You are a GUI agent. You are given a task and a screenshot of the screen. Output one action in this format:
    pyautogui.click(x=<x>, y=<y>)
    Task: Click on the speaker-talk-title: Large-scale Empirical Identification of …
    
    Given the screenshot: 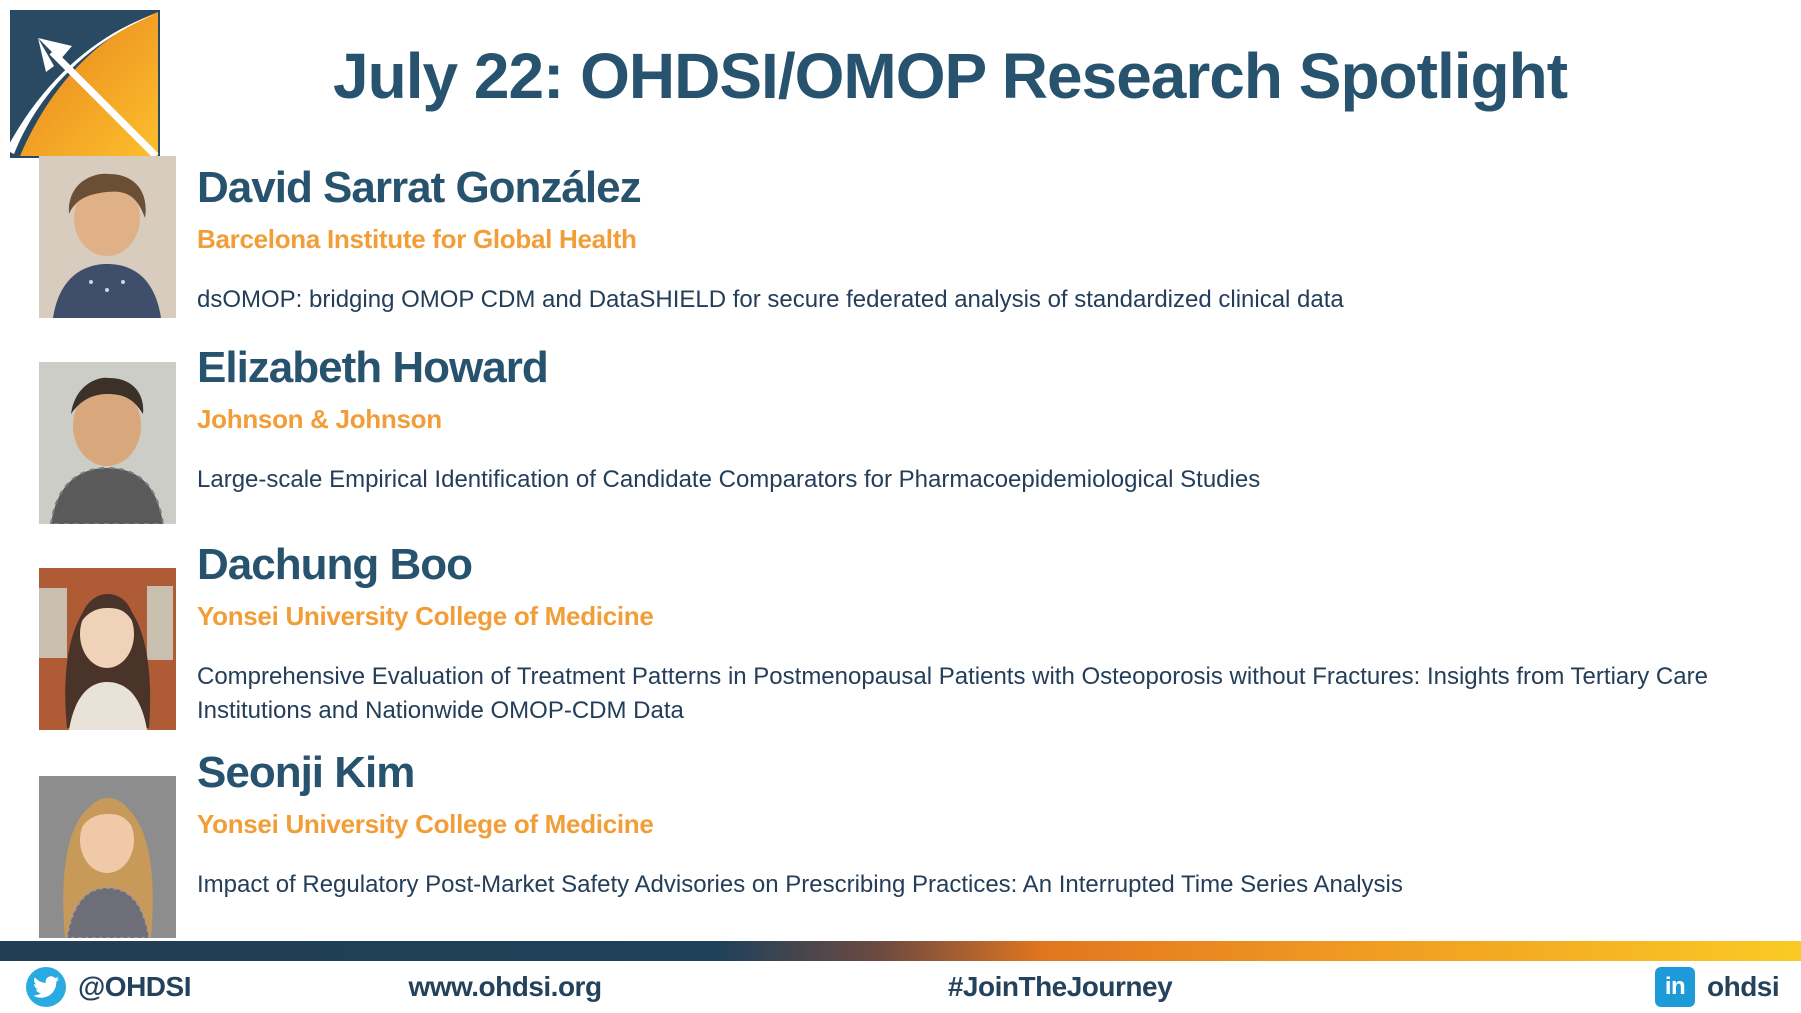 What is the action you would take?
    pyautogui.click(x=729, y=479)
    